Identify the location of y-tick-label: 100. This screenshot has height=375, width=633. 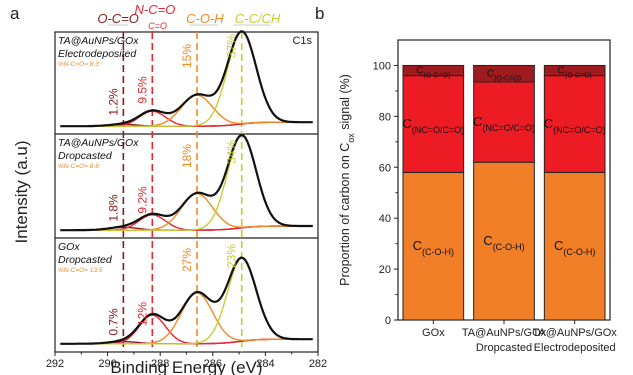
(382, 66).